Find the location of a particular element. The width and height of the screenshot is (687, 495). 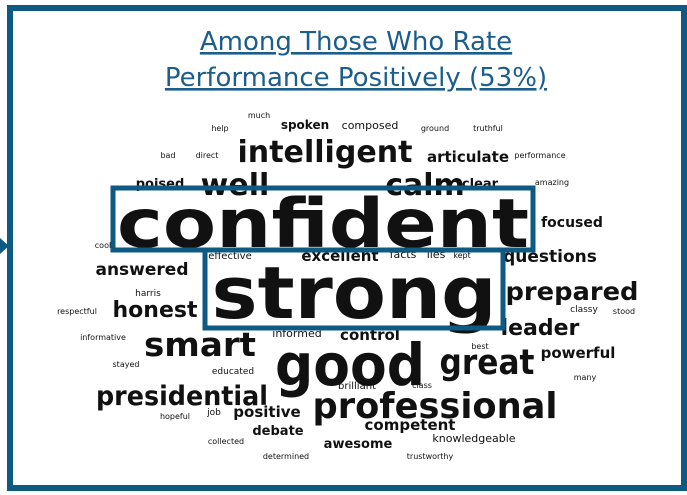

word: good is located at coordinates (350, 365).